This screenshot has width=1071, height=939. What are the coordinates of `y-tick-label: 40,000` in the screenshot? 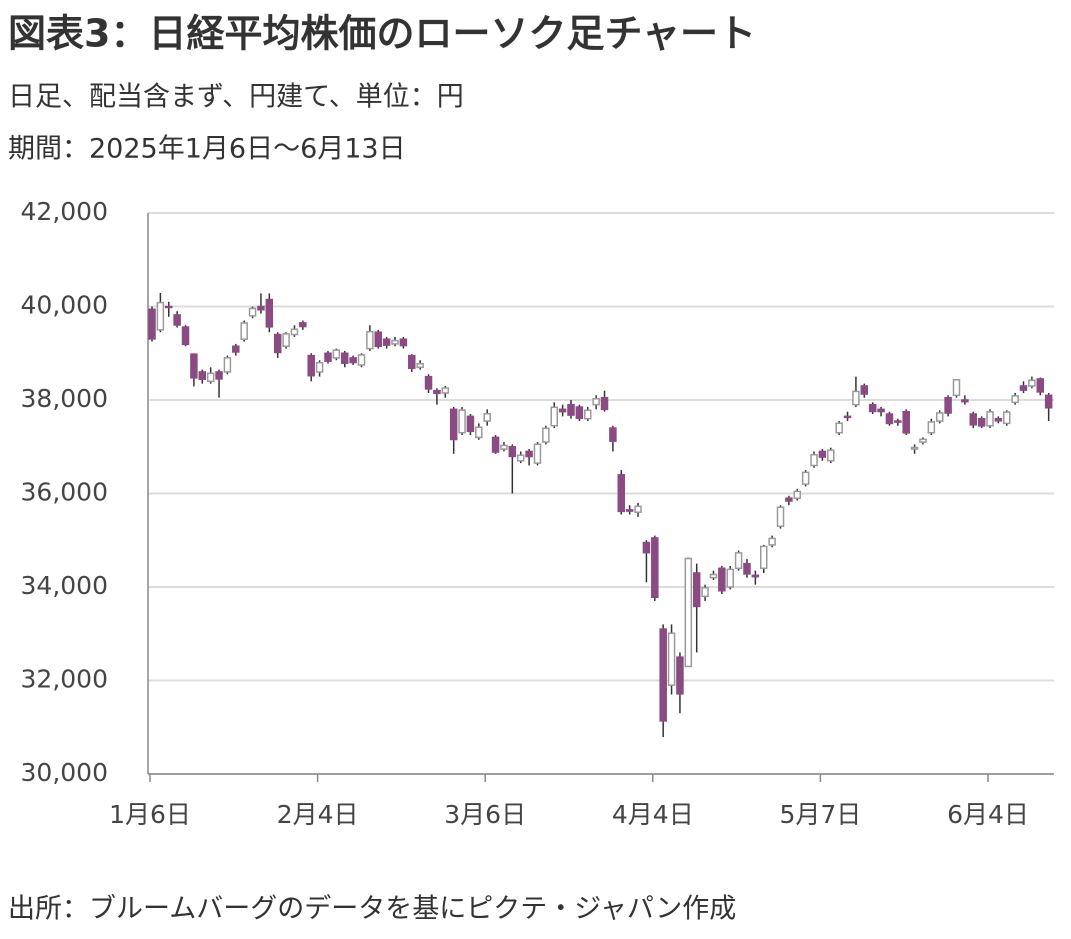 It's located at (64, 305).